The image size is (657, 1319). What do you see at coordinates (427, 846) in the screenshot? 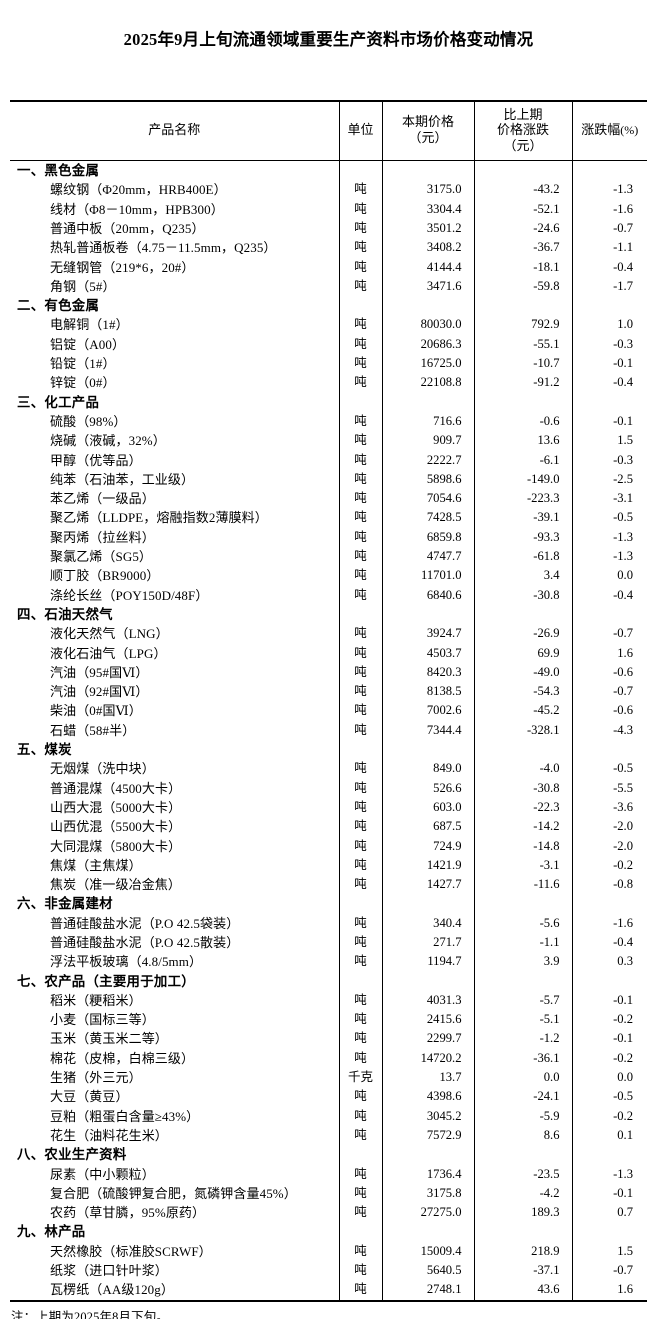
I see `product-current-price: 724.9` at bounding box center [427, 846].